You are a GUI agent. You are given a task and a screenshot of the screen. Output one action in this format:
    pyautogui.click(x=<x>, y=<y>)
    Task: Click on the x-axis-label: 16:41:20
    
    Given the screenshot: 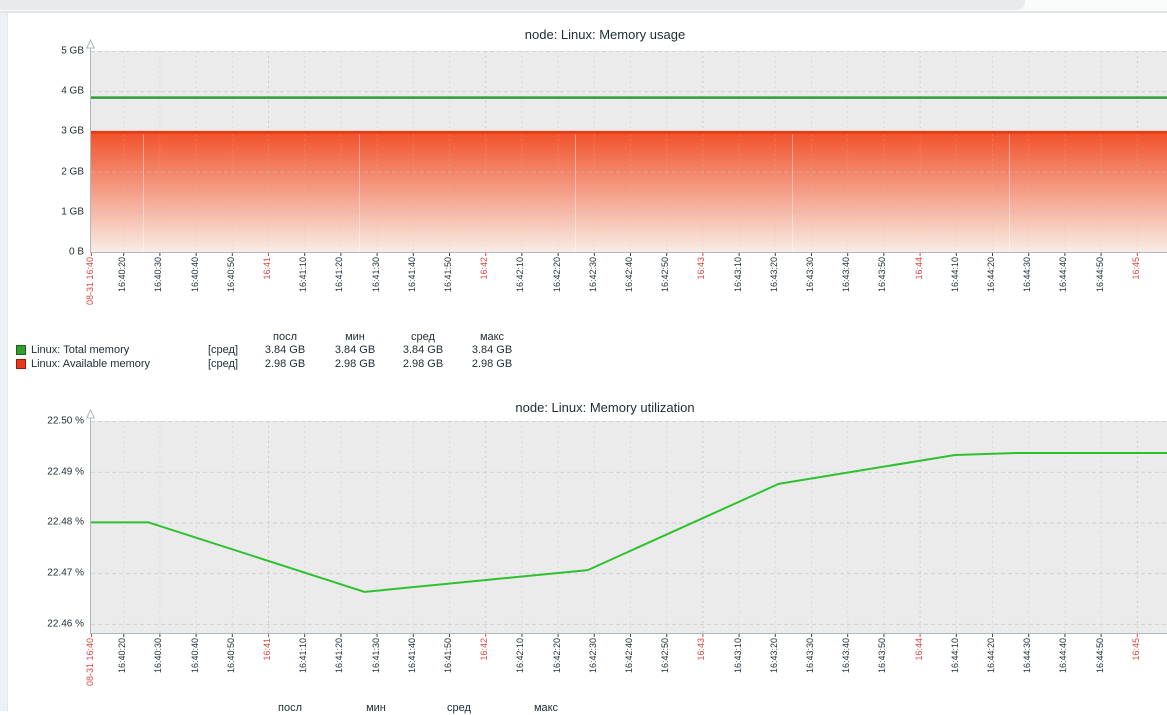 What is the action you would take?
    pyautogui.click(x=339, y=656)
    